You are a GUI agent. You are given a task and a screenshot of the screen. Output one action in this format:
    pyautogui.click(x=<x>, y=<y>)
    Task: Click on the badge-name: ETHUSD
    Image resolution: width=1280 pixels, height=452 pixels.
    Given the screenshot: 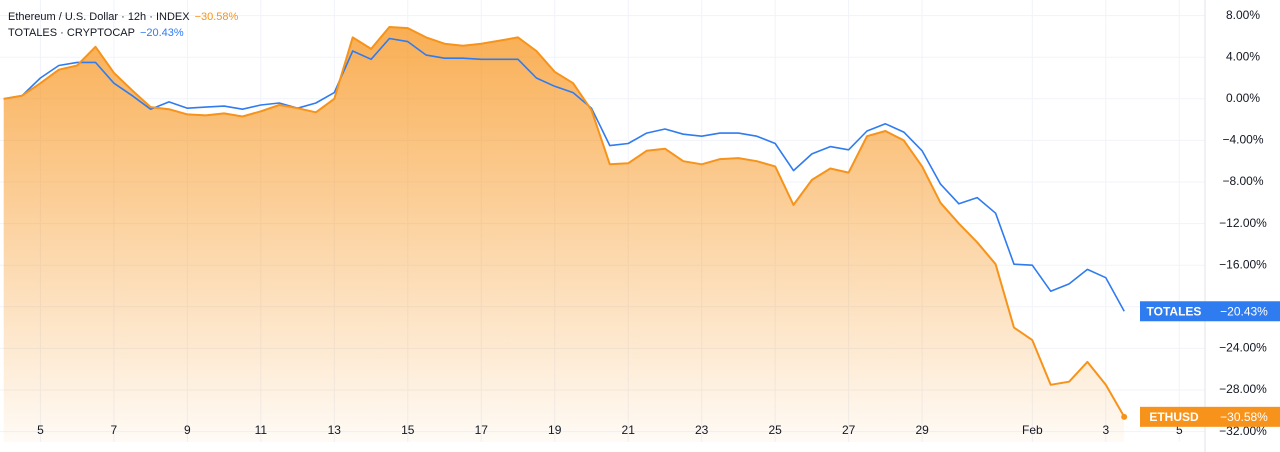 What is the action you would take?
    pyautogui.click(x=1174, y=417)
    